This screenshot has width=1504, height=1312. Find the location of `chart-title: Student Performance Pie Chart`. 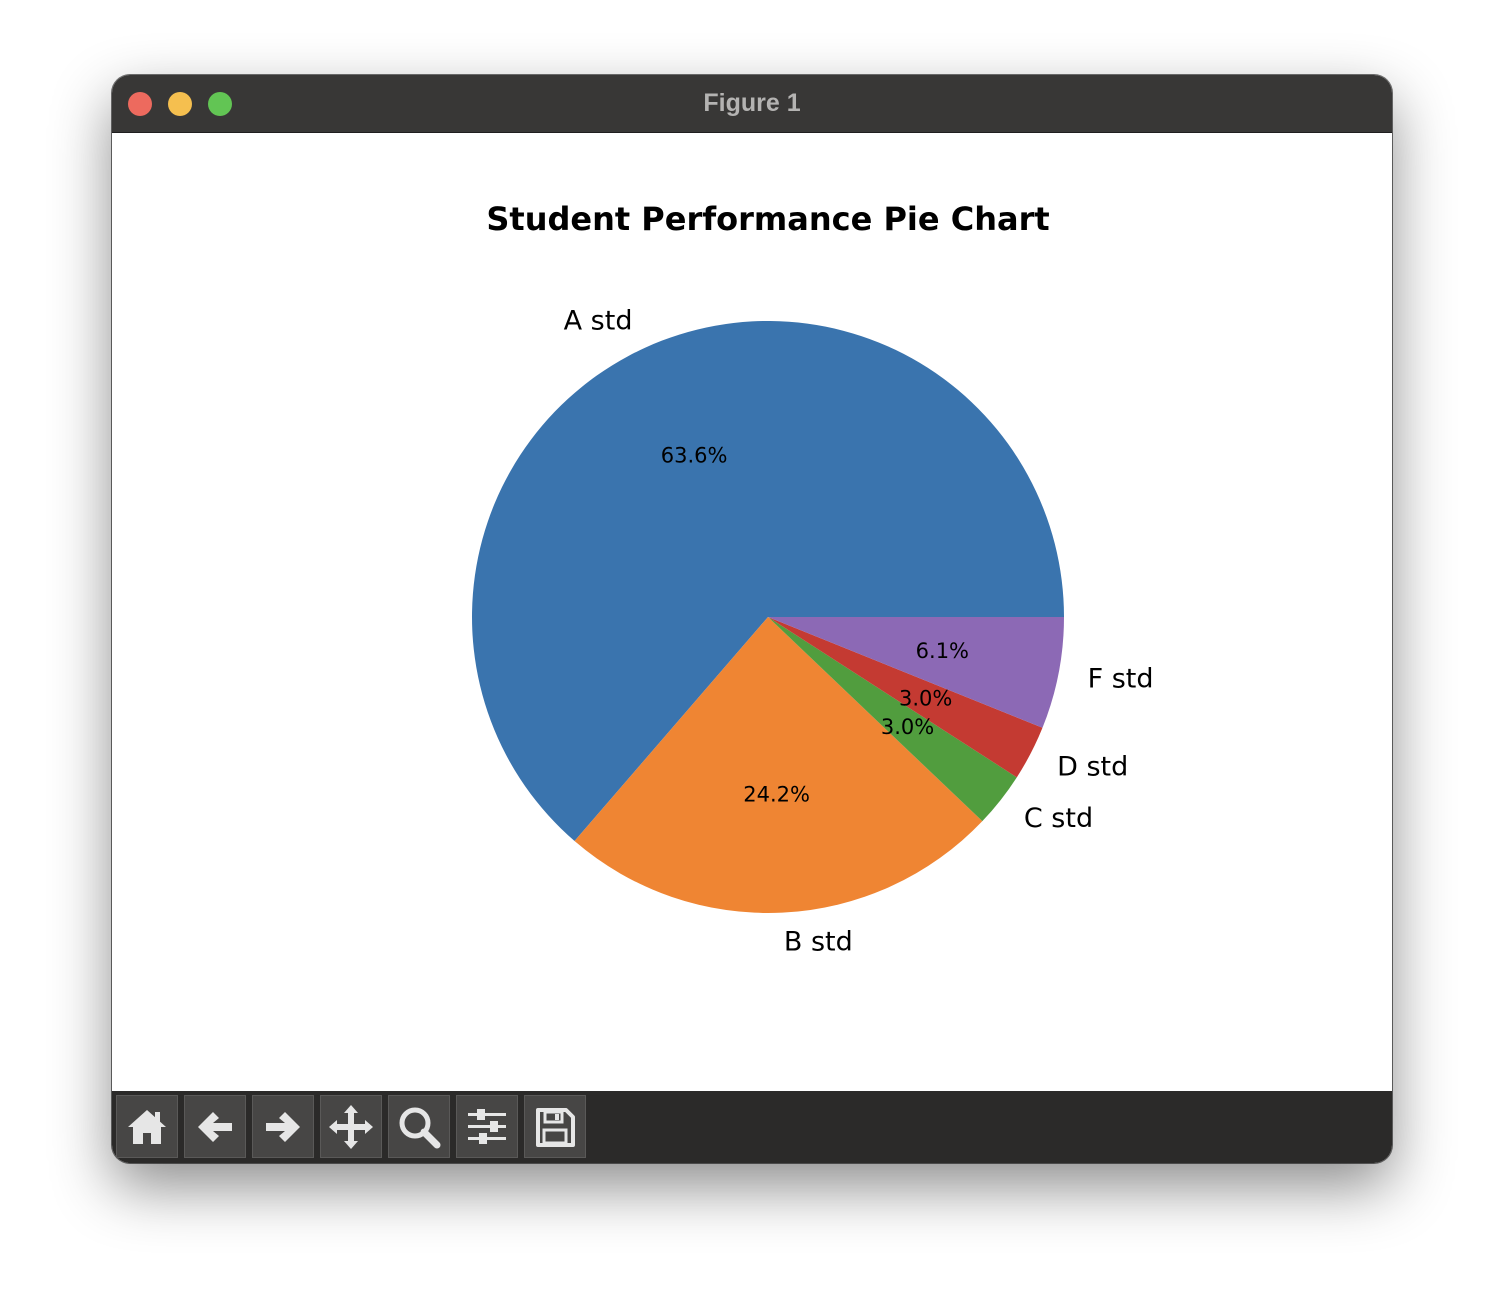

chart-title: Student Performance Pie Chart is located at coordinates (767, 219).